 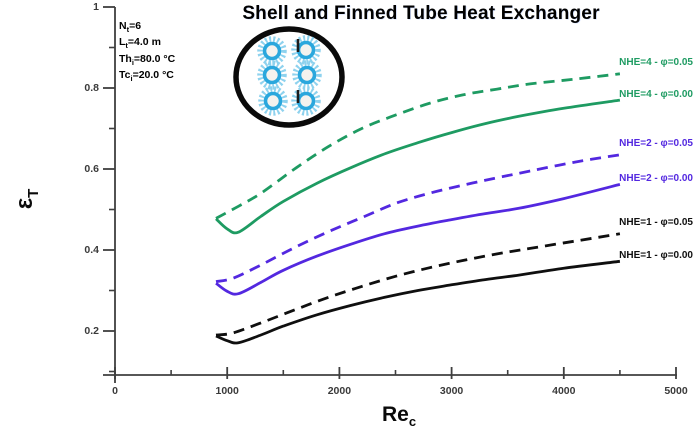 What do you see at coordinates (395, 414) in the screenshot?
I see `x-axis-title-base: Re` at bounding box center [395, 414].